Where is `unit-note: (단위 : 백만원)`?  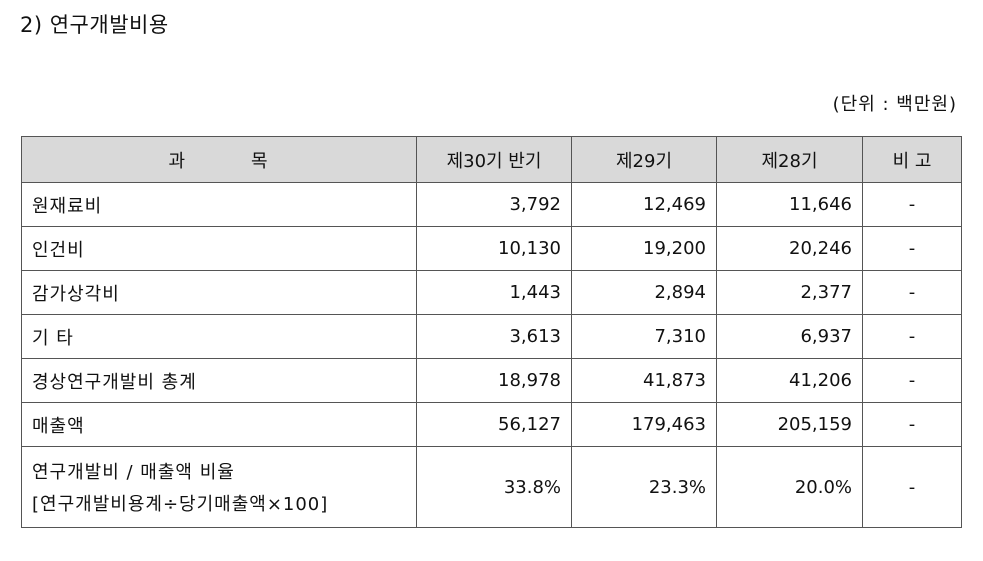 unit-note: (단위 : 백만원) is located at coordinates (894, 104).